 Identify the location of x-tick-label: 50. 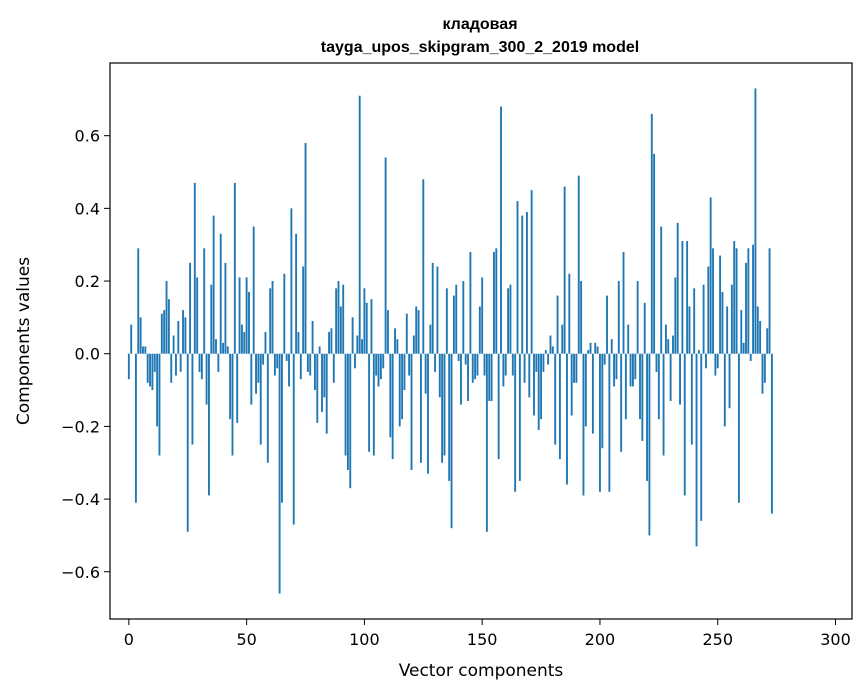
(246, 639).